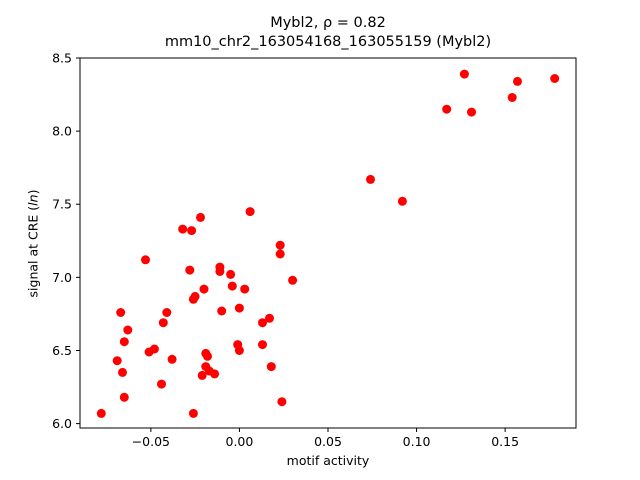  What do you see at coordinates (62, 350) in the screenshot?
I see `y-tick-label: 6.5` at bounding box center [62, 350].